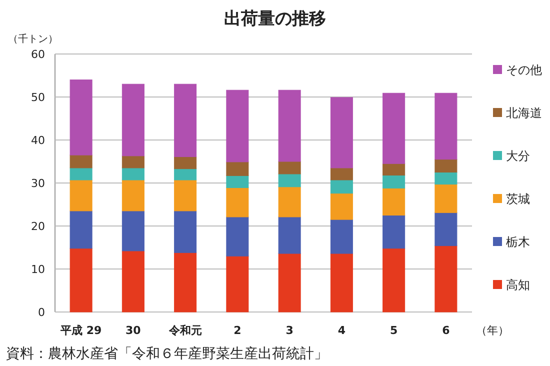 This screenshot has width=550, height=366. Describe the element at coordinates (238, 330) in the screenshot. I see `x-tick-label: 2` at that location.